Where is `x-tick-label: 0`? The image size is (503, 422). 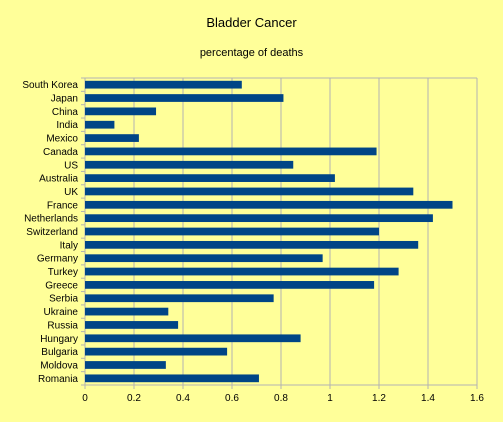
x-tick-label: 0 is located at coordinates (85, 398).